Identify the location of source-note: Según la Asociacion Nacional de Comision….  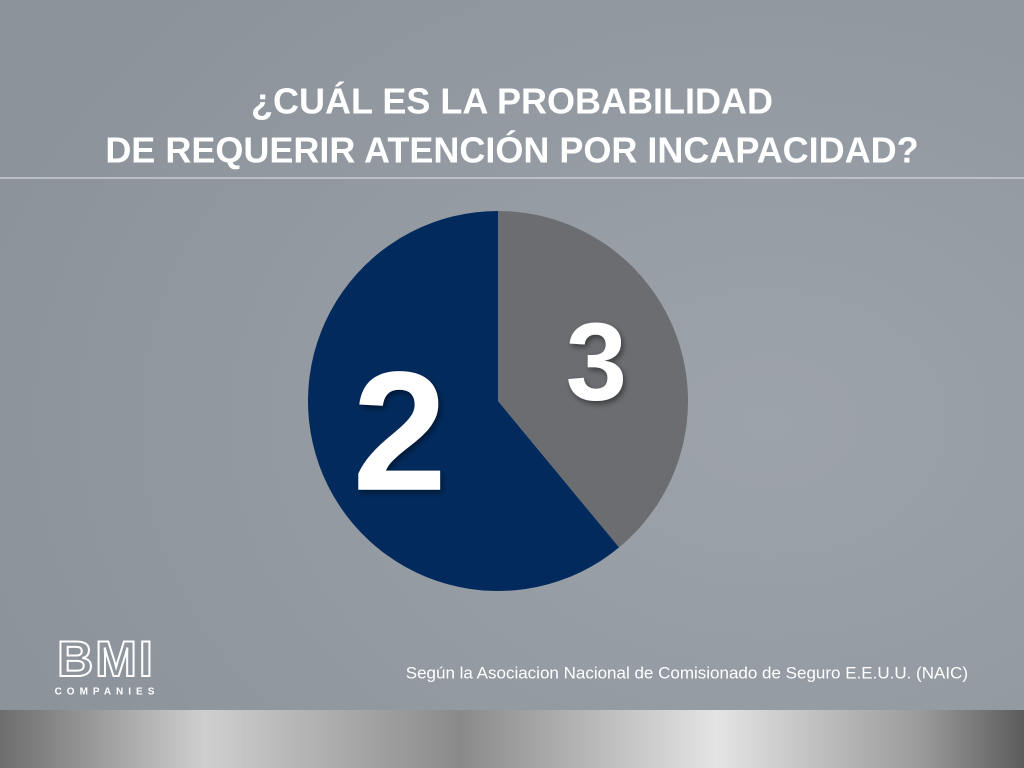
(687, 672).